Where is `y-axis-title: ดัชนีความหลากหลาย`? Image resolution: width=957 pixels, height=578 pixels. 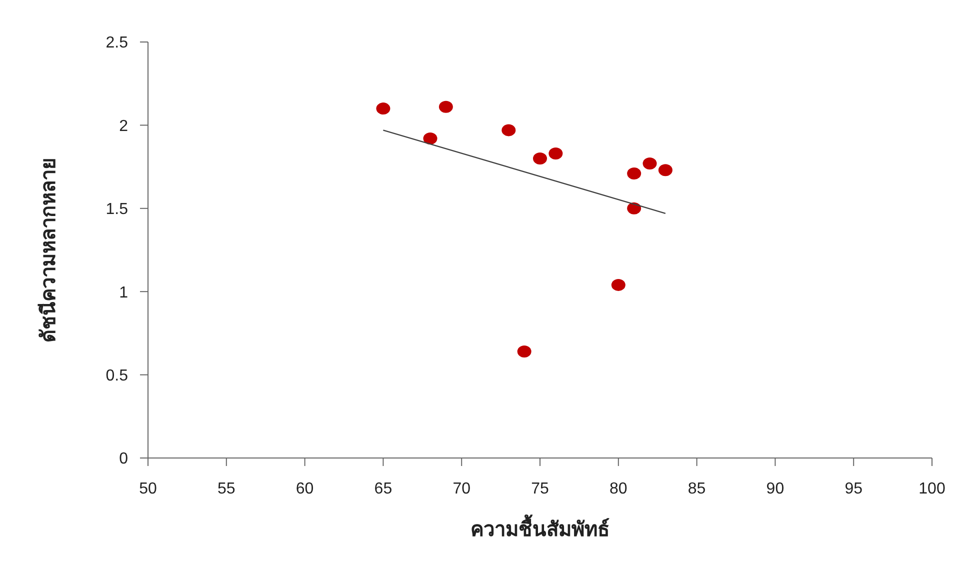 y-axis-title: ดัชนีความหลากหลาย is located at coordinates (48, 250).